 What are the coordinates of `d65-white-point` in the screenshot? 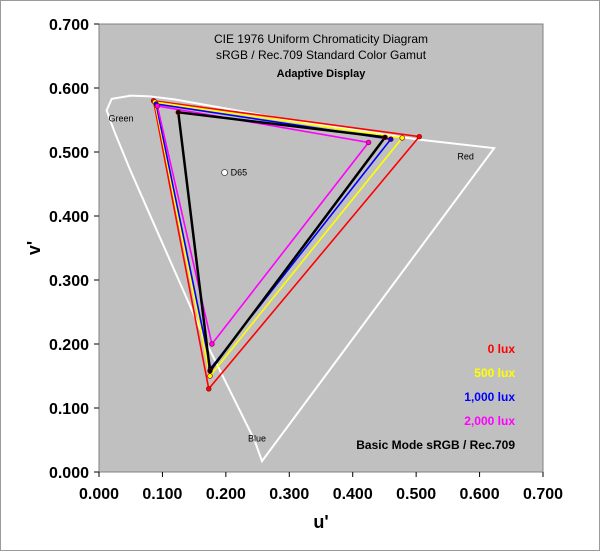 It's located at (224, 172).